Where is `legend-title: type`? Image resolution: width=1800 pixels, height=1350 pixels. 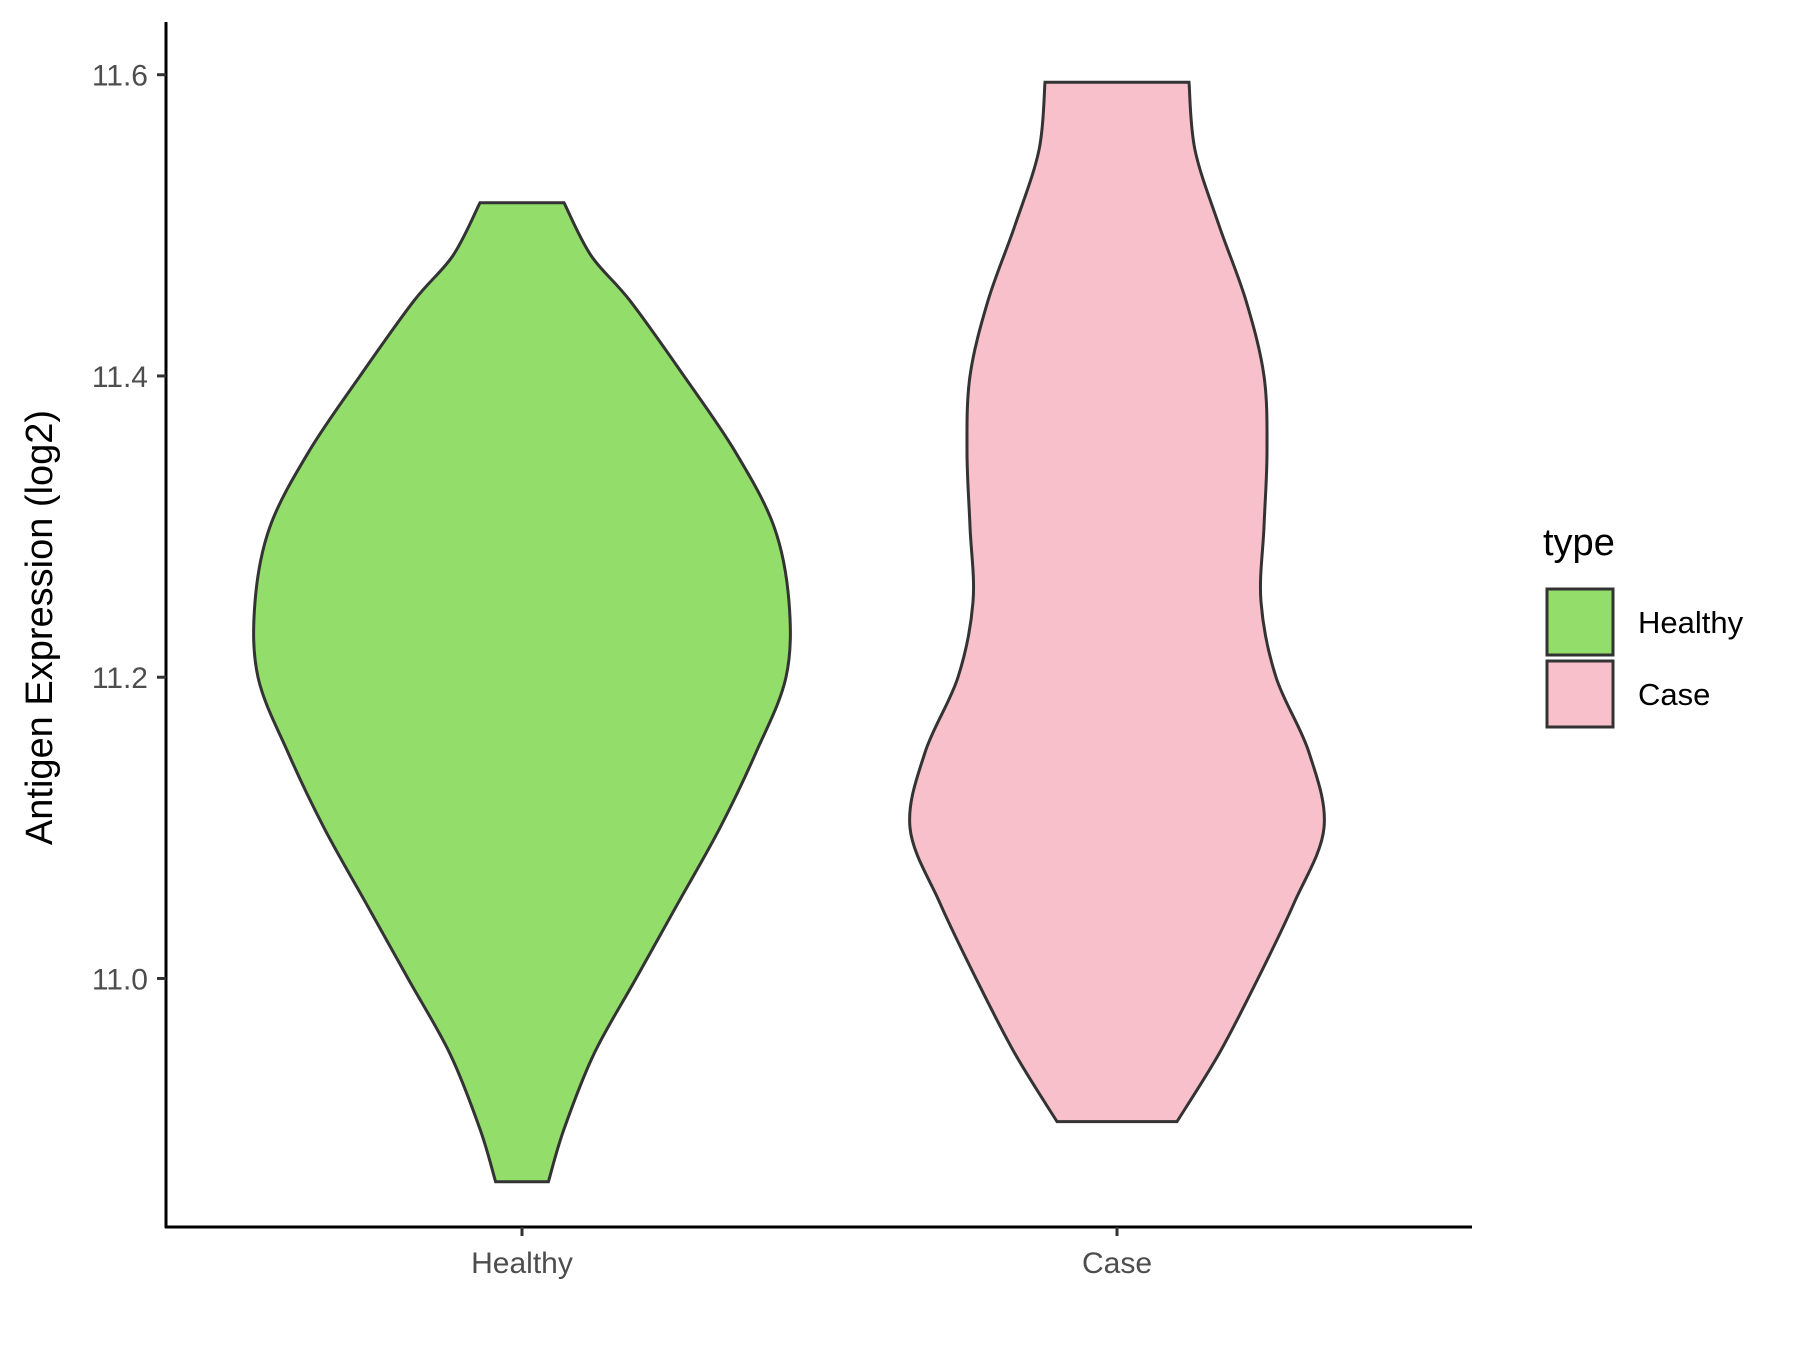 legend-title: type is located at coordinates (1579, 543).